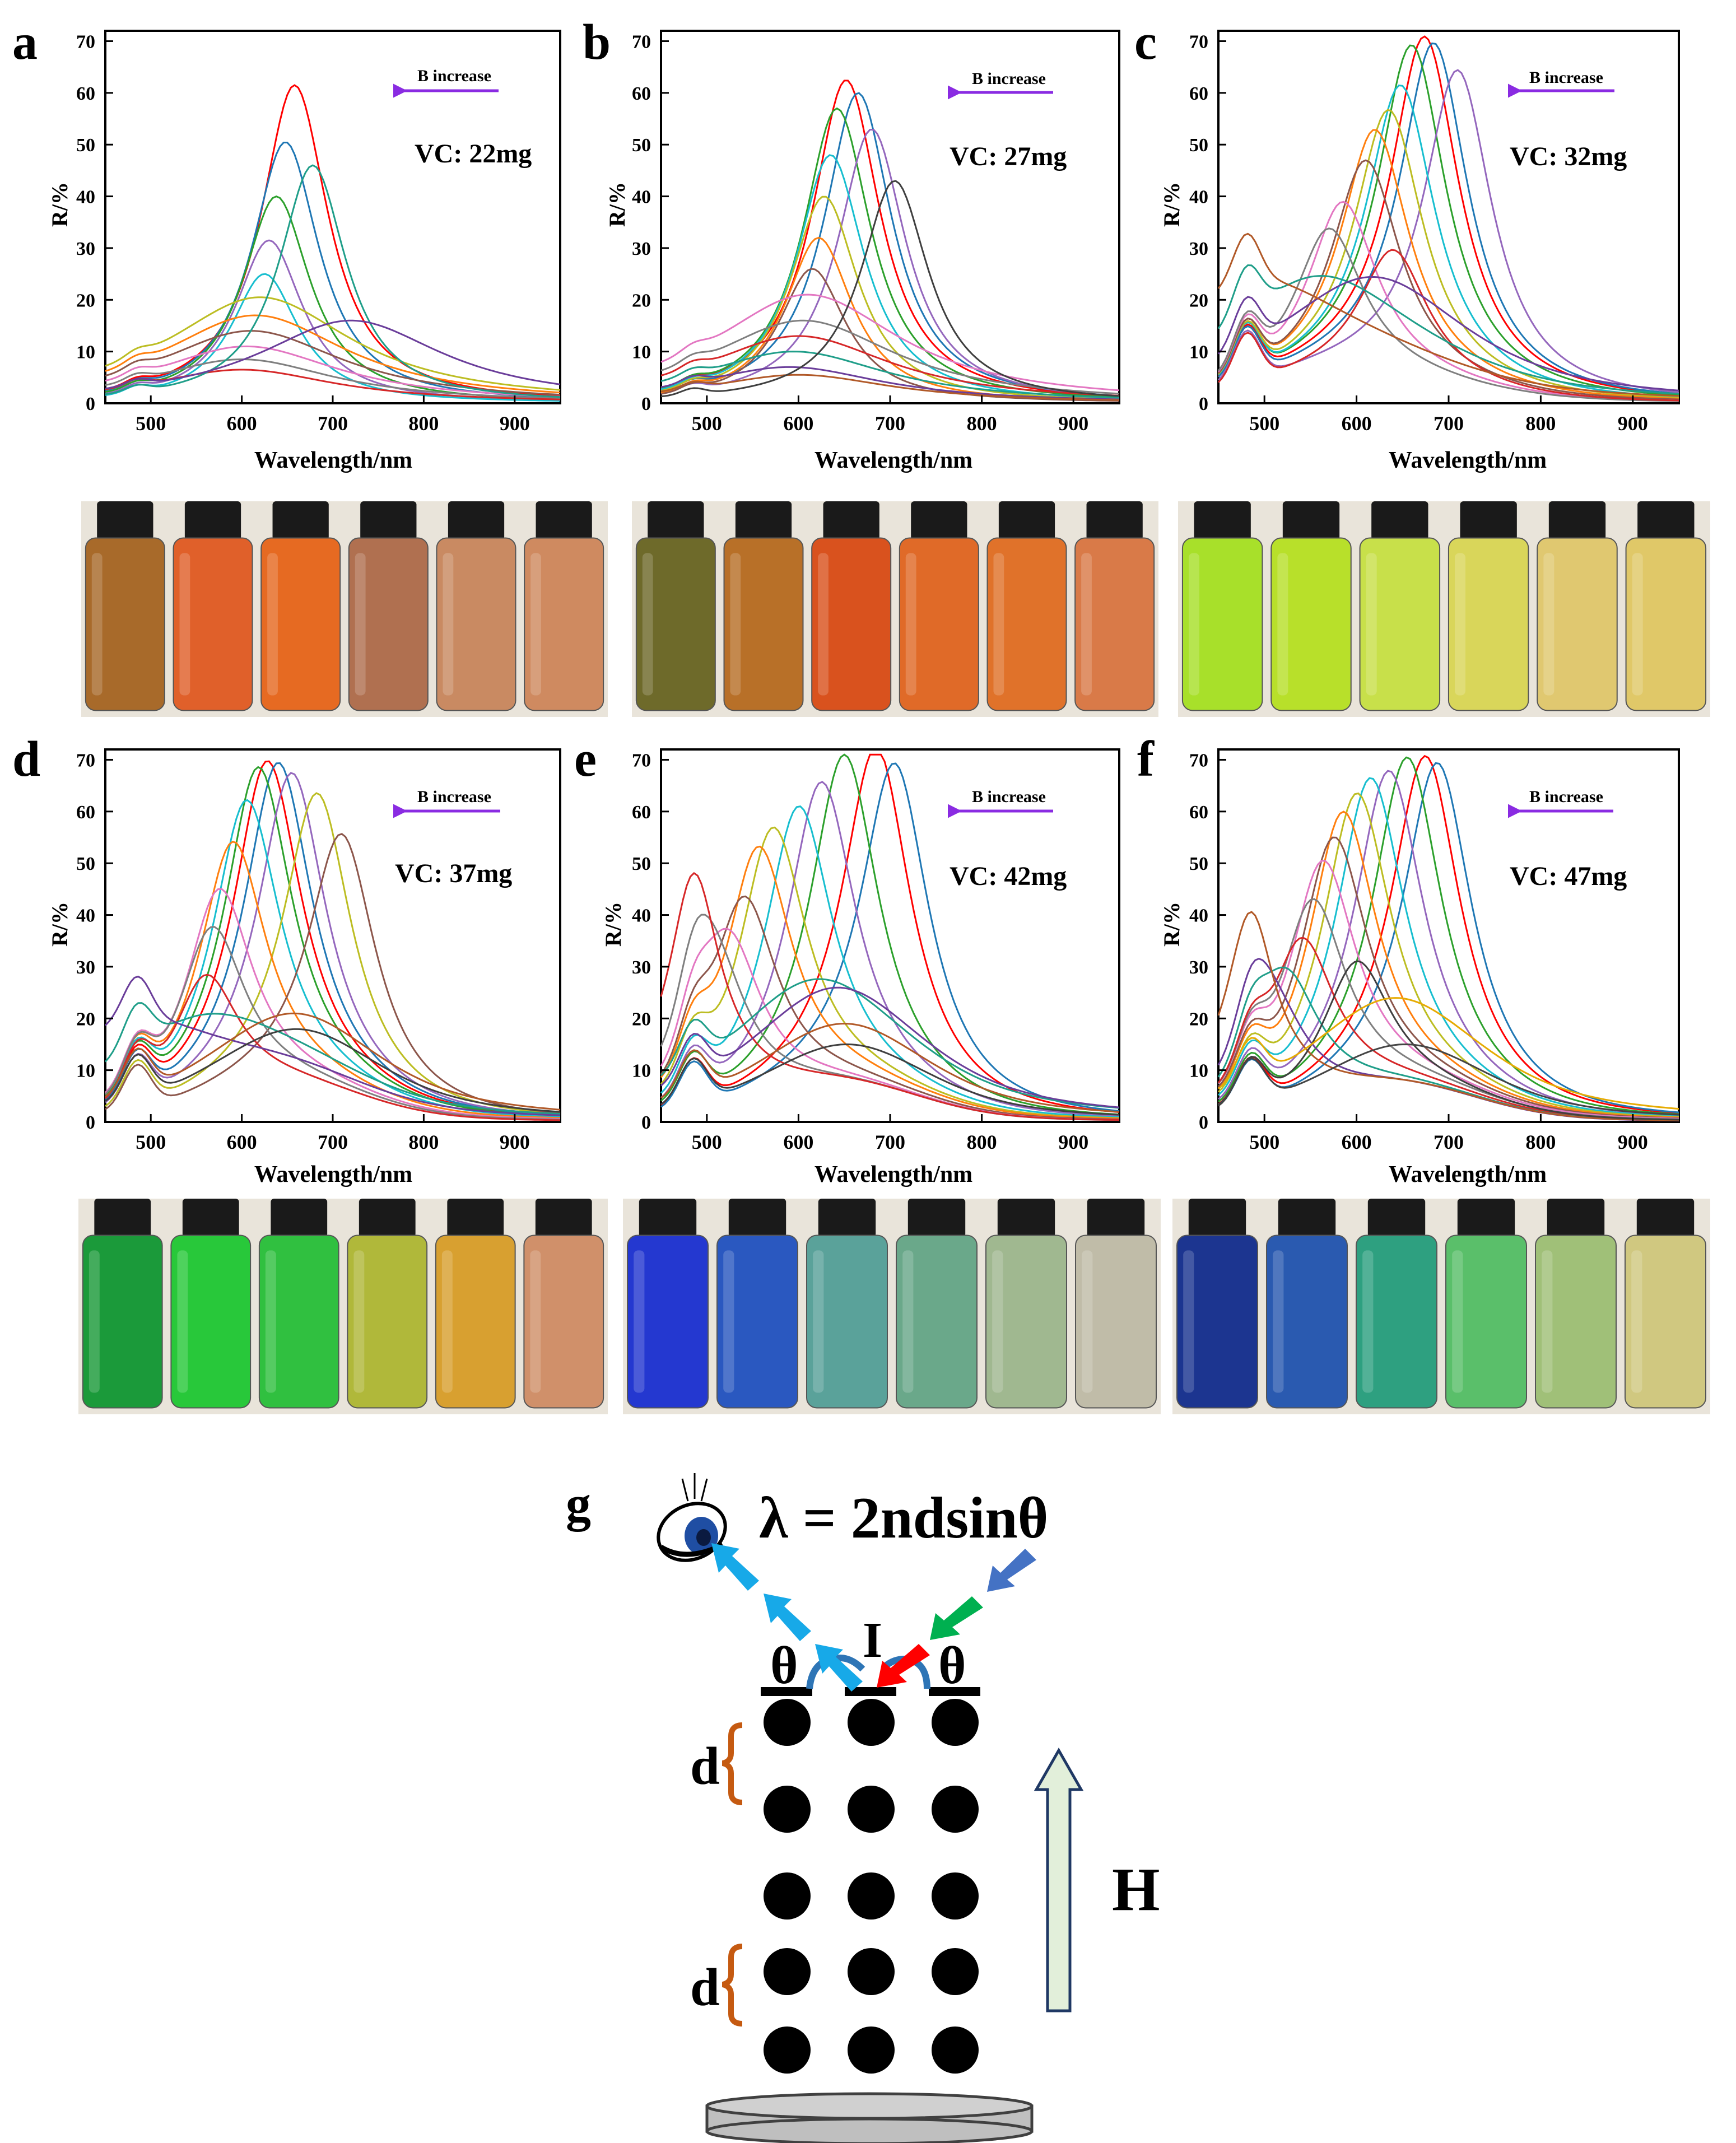 This screenshot has width=1736, height=2143. Describe the element at coordinates (344, 609) in the screenshot. I see `vial-photo-a` at that location.